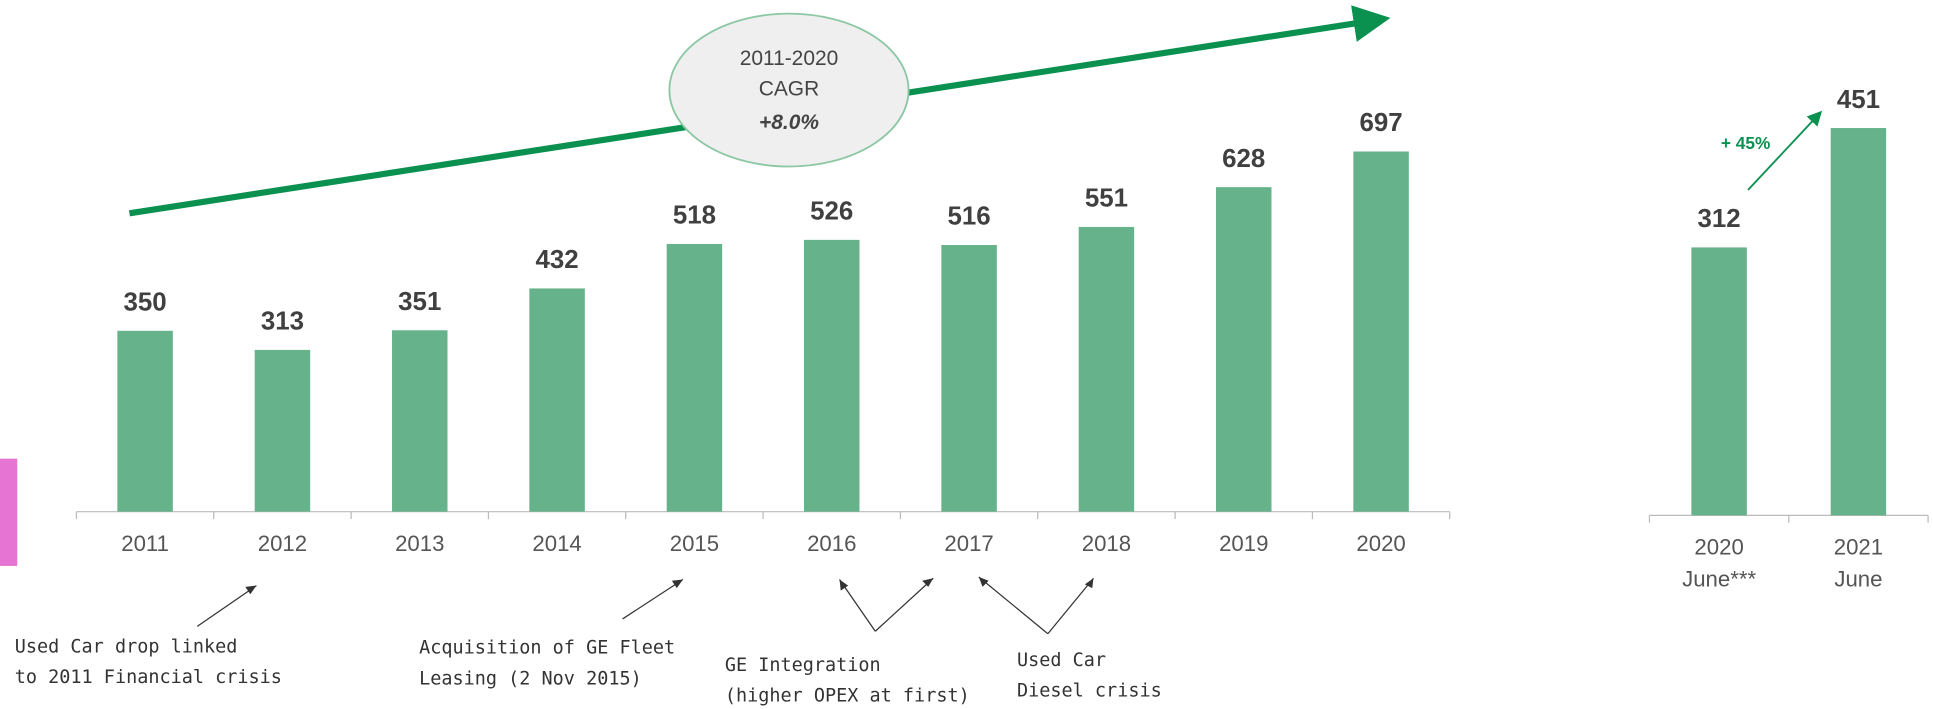  What do you see at coordinates (1785, 150) in the screenshot?
I see `growth-arrow` at bounding box center [1785, 150].